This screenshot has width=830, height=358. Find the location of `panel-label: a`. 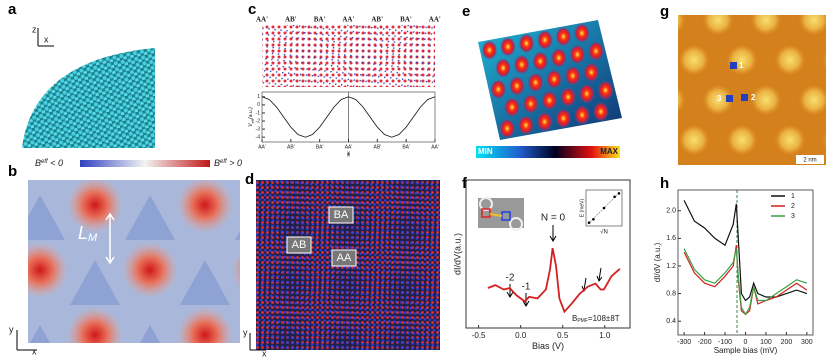

panel-label: a is located at coordinates (12, 9).